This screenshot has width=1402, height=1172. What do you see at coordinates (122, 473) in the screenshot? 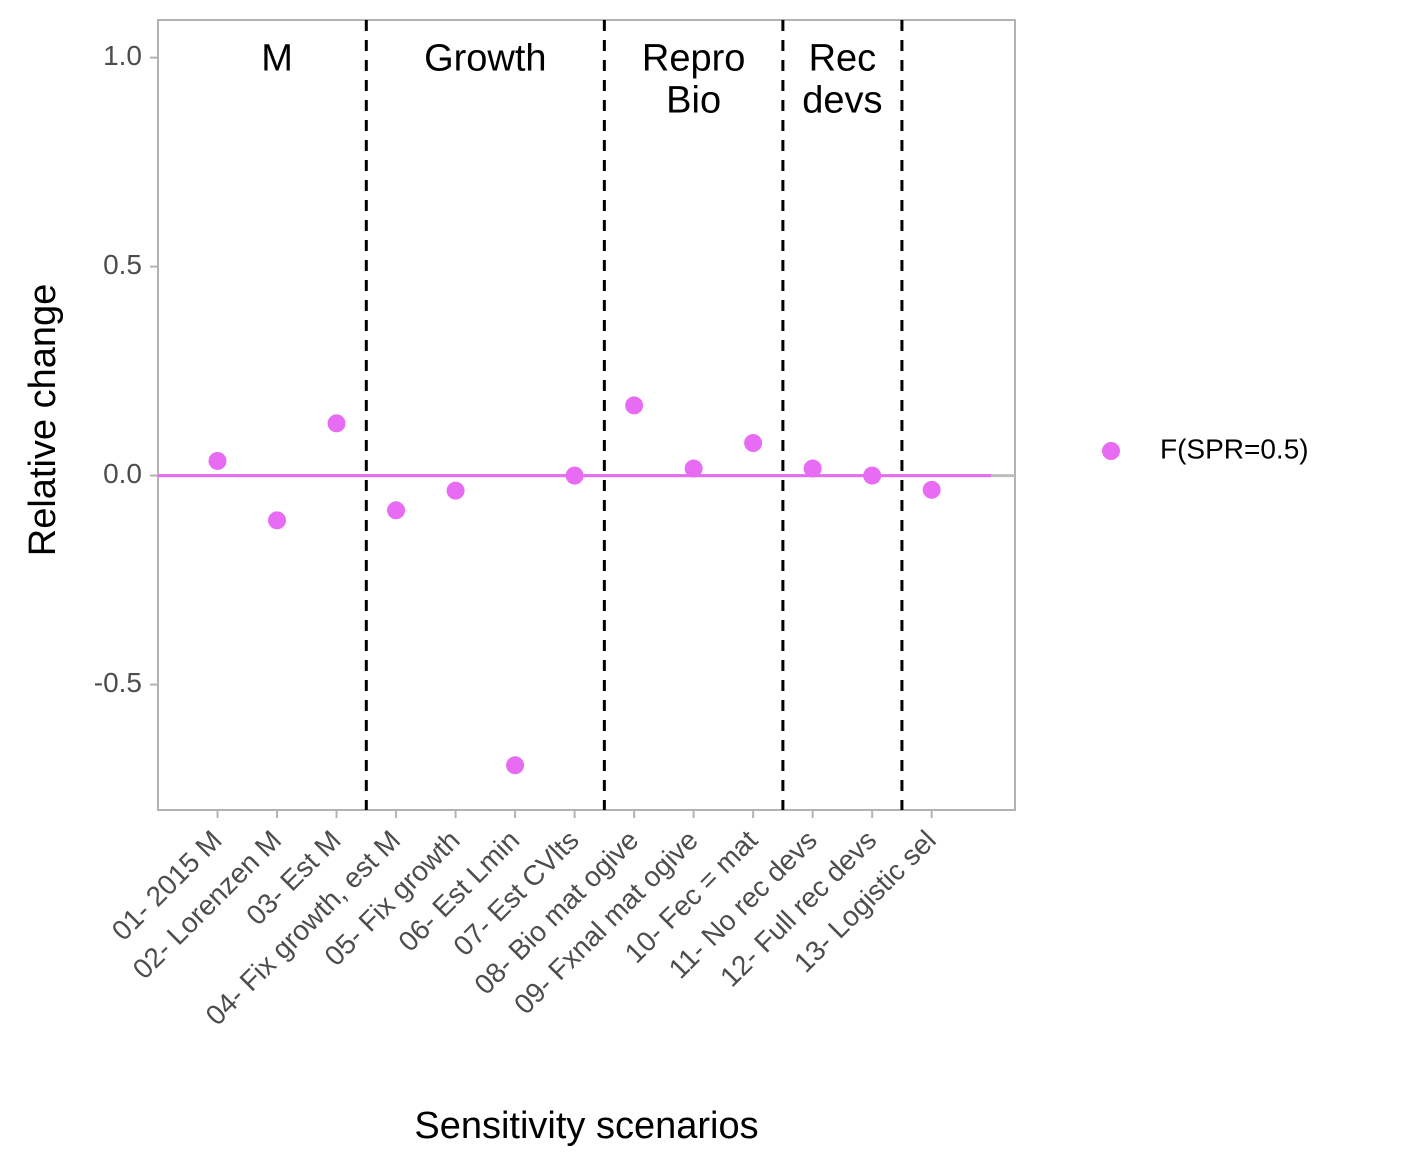
I see `y-tick-label: 0.0` at bounding box center [122, 473].